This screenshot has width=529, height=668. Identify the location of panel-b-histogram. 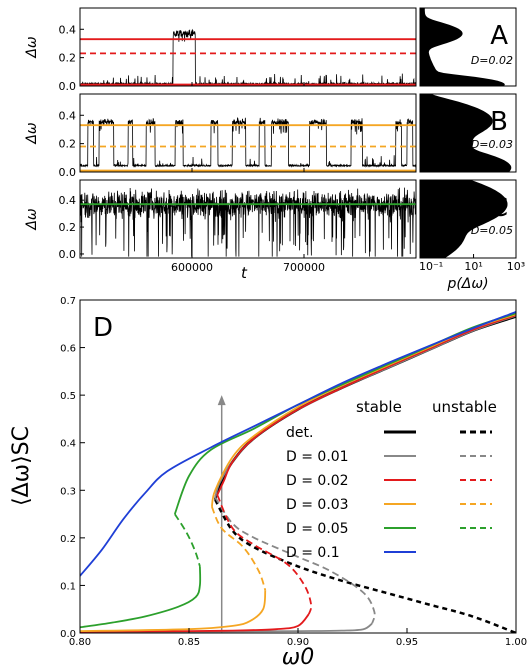
(466, 133).